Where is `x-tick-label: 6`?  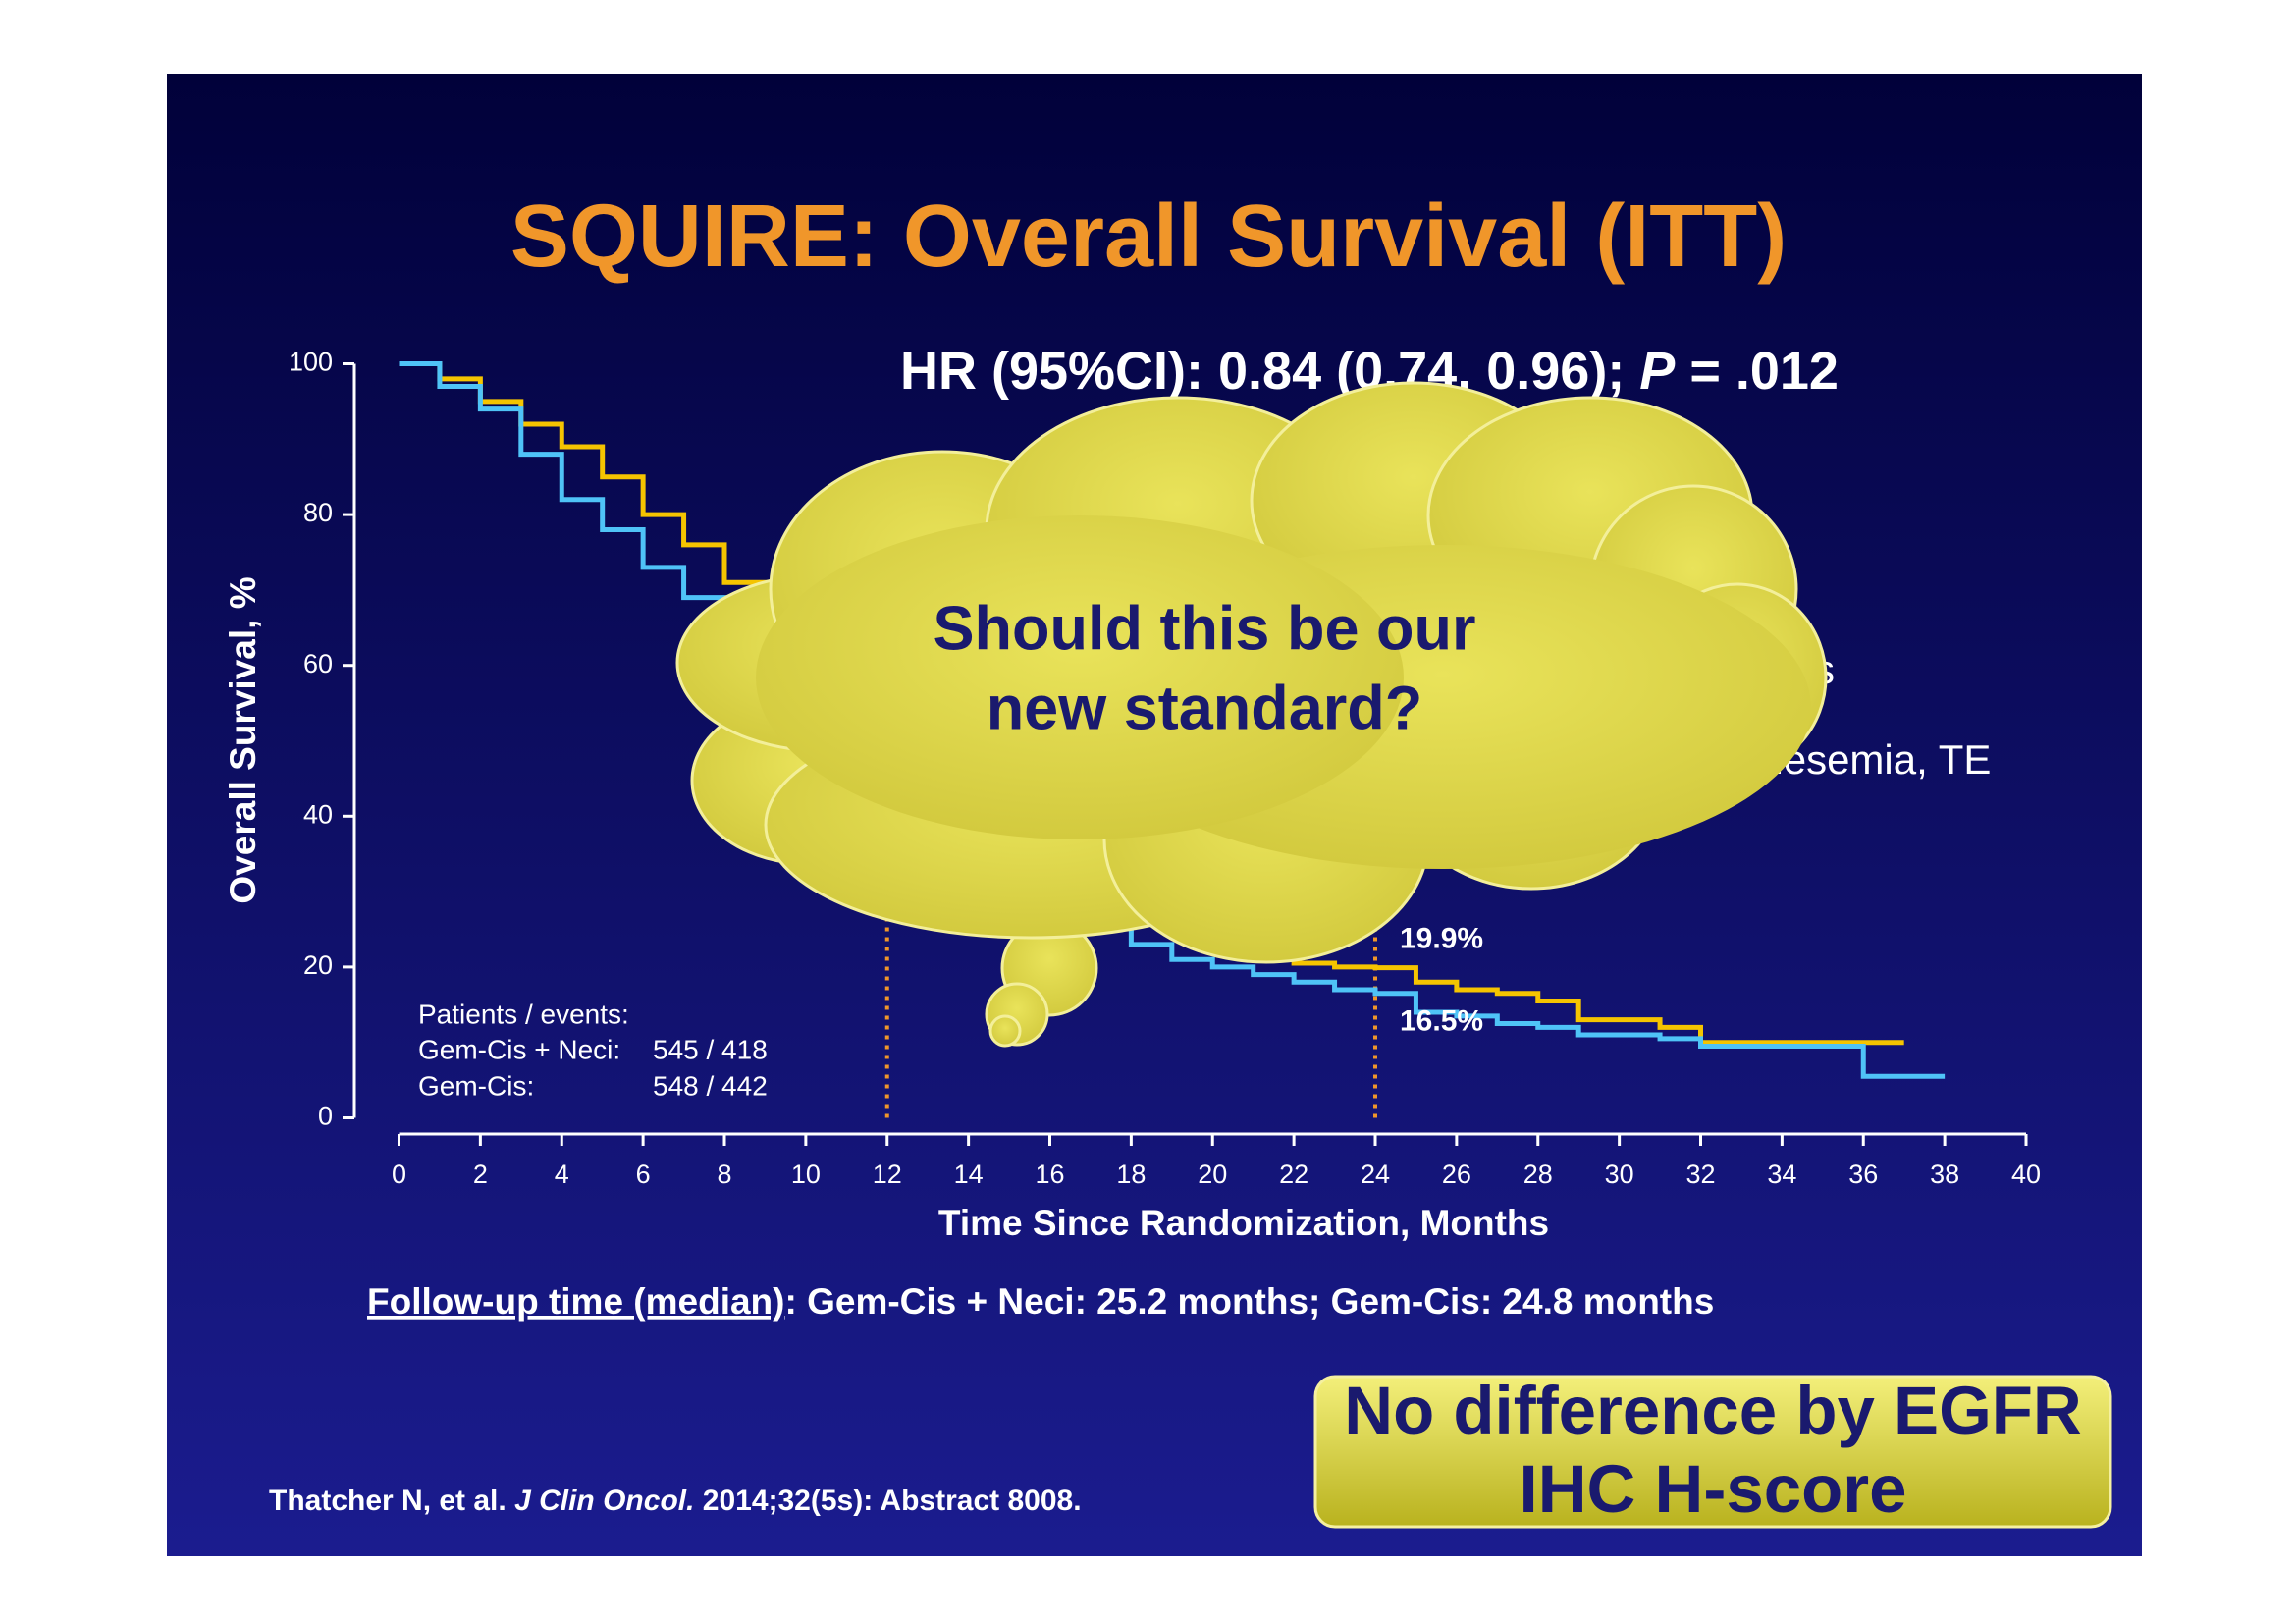 x-tick-label: 6 is located at coordinates (643, 1174).